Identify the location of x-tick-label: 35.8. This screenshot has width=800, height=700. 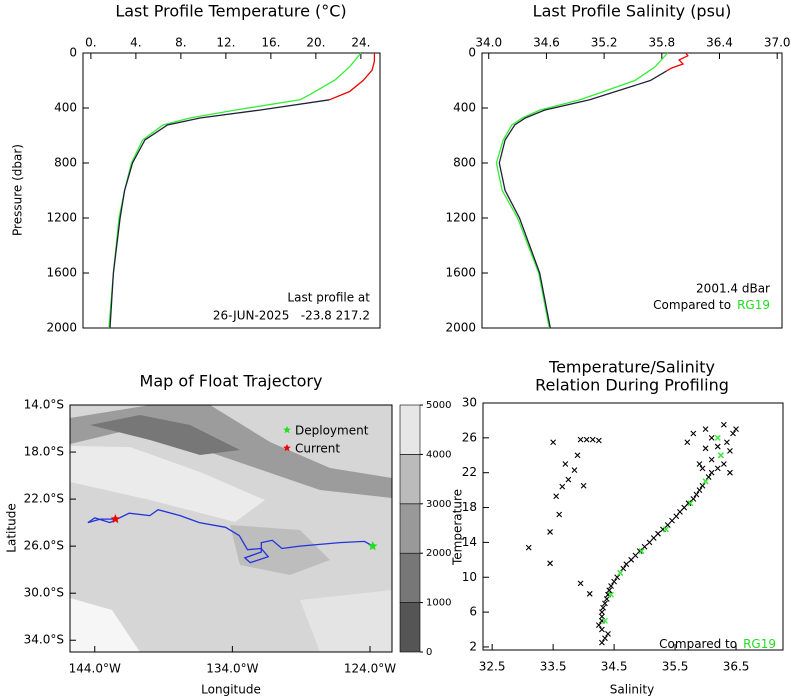
(661, 43).